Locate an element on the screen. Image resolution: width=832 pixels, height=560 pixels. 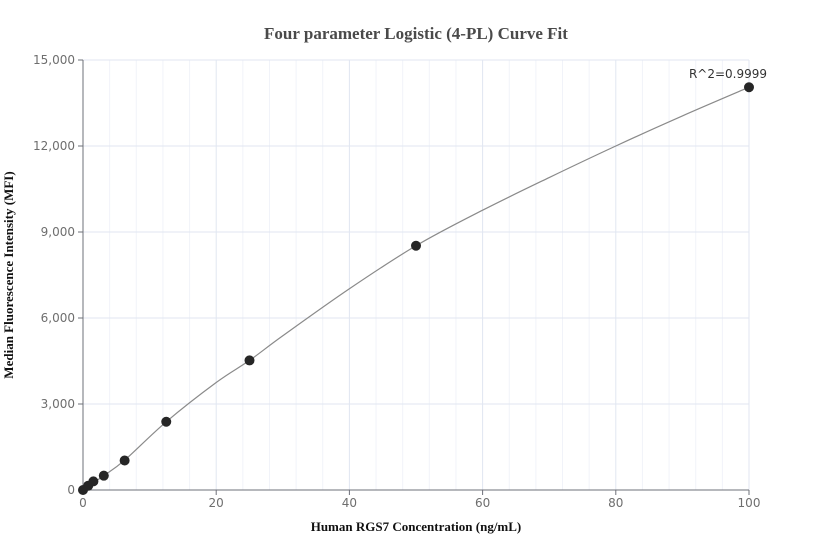
x-tick-label: 80 is located at coordinates (615, 503).